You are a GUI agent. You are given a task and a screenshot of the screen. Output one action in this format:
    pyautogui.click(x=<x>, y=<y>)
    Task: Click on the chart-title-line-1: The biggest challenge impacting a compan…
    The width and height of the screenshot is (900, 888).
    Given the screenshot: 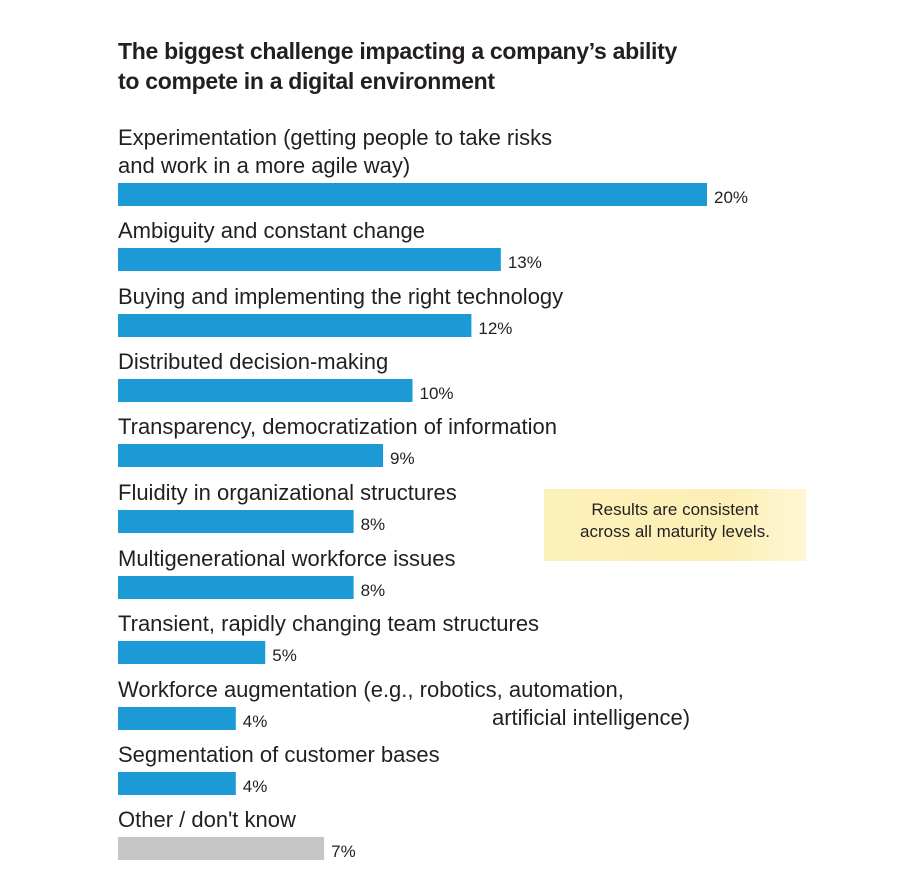 What is the action you would take?
    pyautogui.click(x=397, y=51)
    